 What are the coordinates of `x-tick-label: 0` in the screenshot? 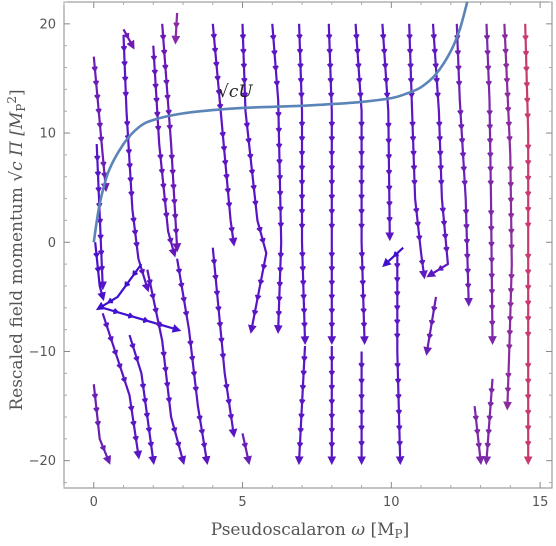 It's located at (94, 502).